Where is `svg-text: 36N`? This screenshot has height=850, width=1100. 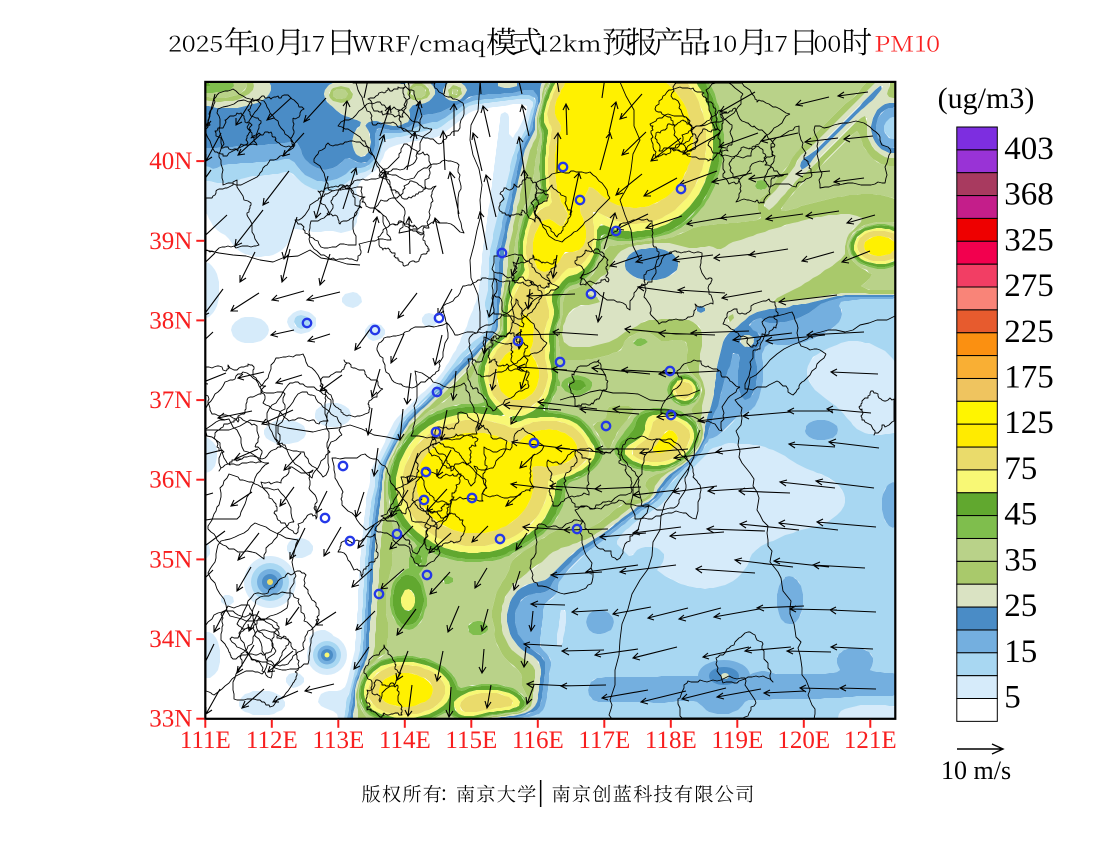
svg-text: 36N is located at coordinates (170, 480).